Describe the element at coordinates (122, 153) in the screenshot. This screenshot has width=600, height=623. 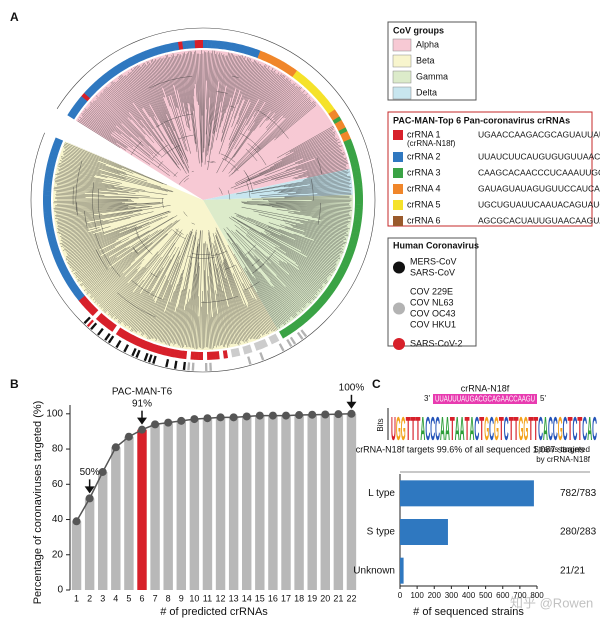
I see `gap` at that location.